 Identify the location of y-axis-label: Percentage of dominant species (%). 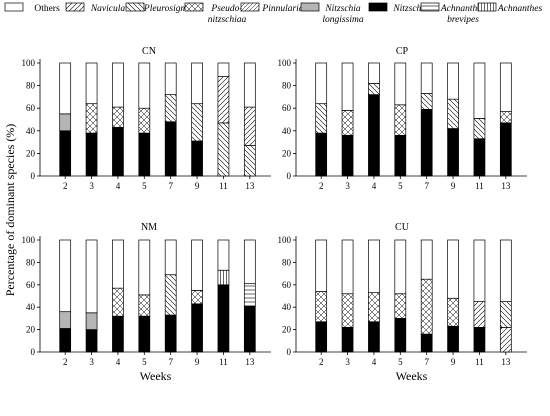
(10, 210).